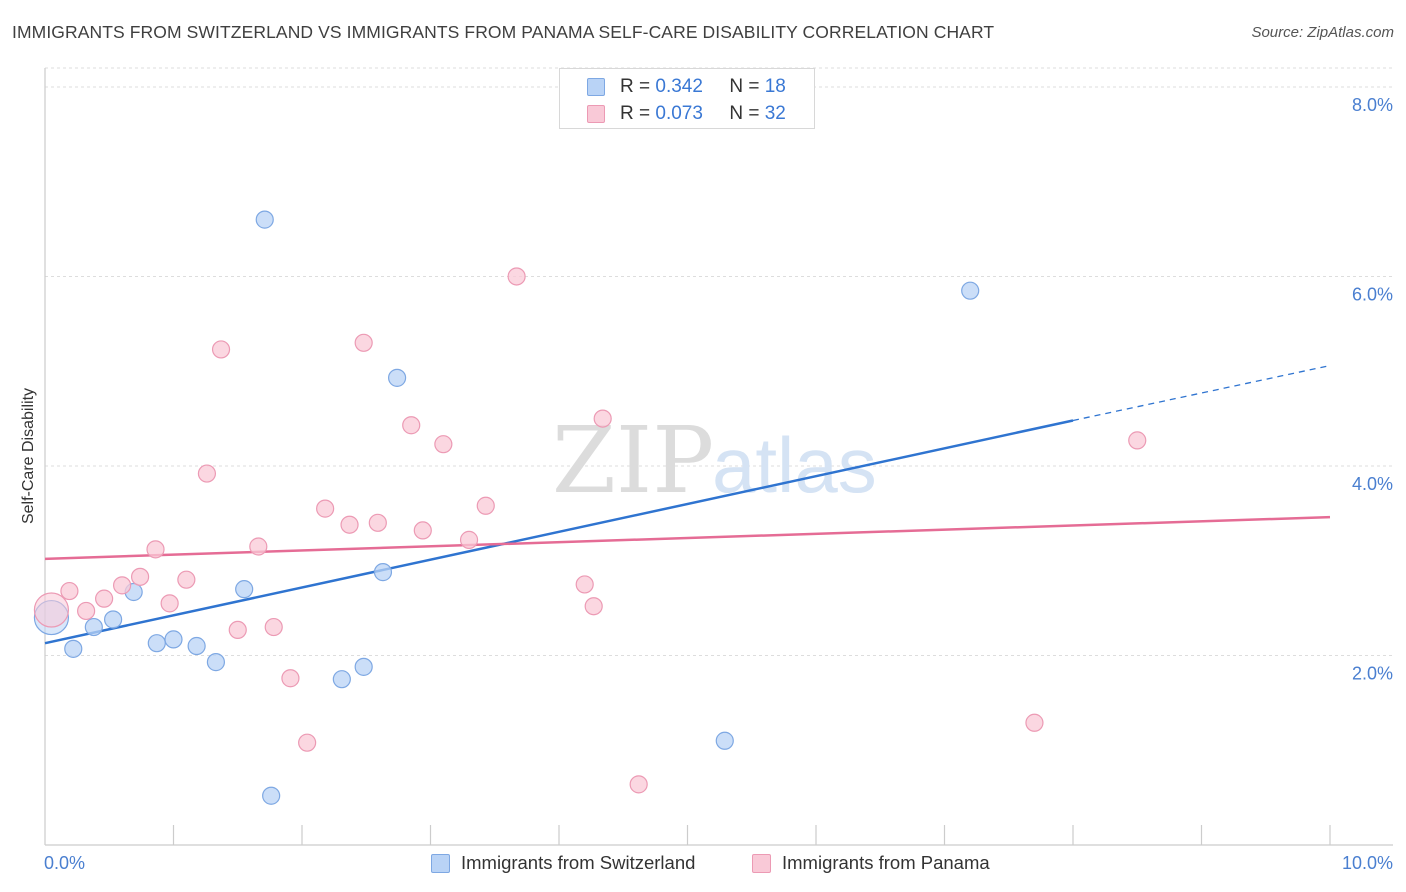 This screenshot has height=892, width=1406. What do you see at coordinates (718, 863) in the screenshot?
I see `x-tick-labels: 0.0% 10.0%` at bounding box center [718, 863].